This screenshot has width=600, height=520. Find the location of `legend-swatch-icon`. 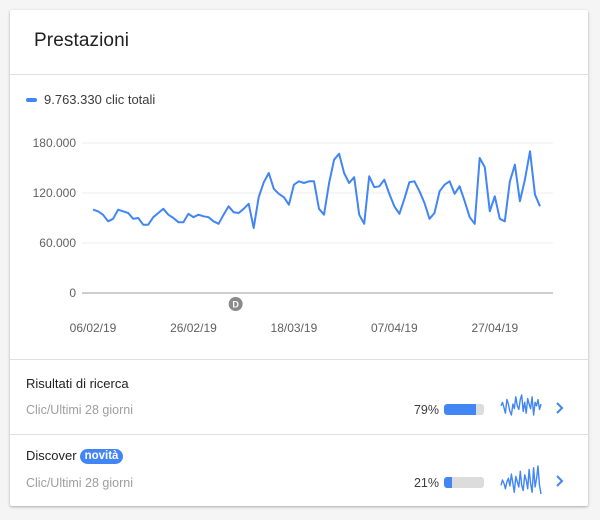

legend-swatch-icon is located at coordinates (31, 99).